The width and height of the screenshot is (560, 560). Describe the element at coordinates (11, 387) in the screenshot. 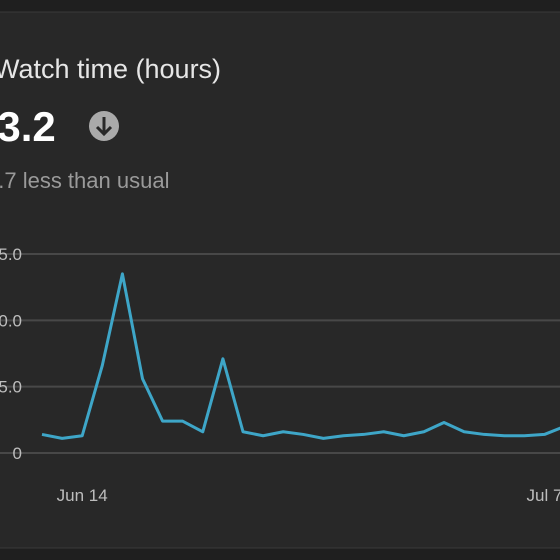

I see `y-tick-label: 5.0` at that location.